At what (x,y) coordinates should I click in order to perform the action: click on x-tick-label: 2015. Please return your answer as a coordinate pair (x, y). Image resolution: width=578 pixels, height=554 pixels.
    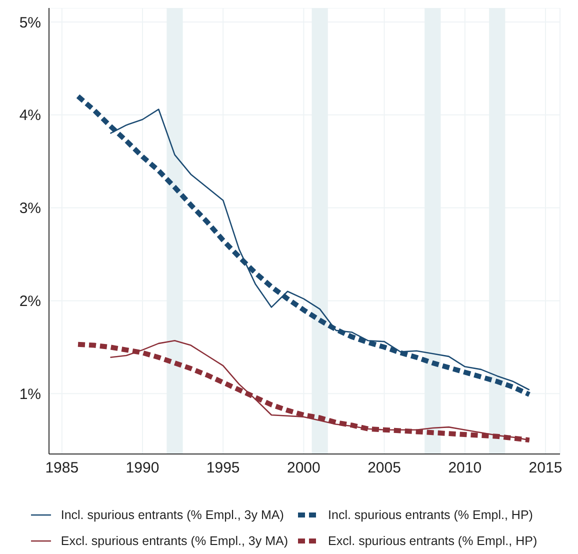
    Looking at the image, I should click on (545, 468).